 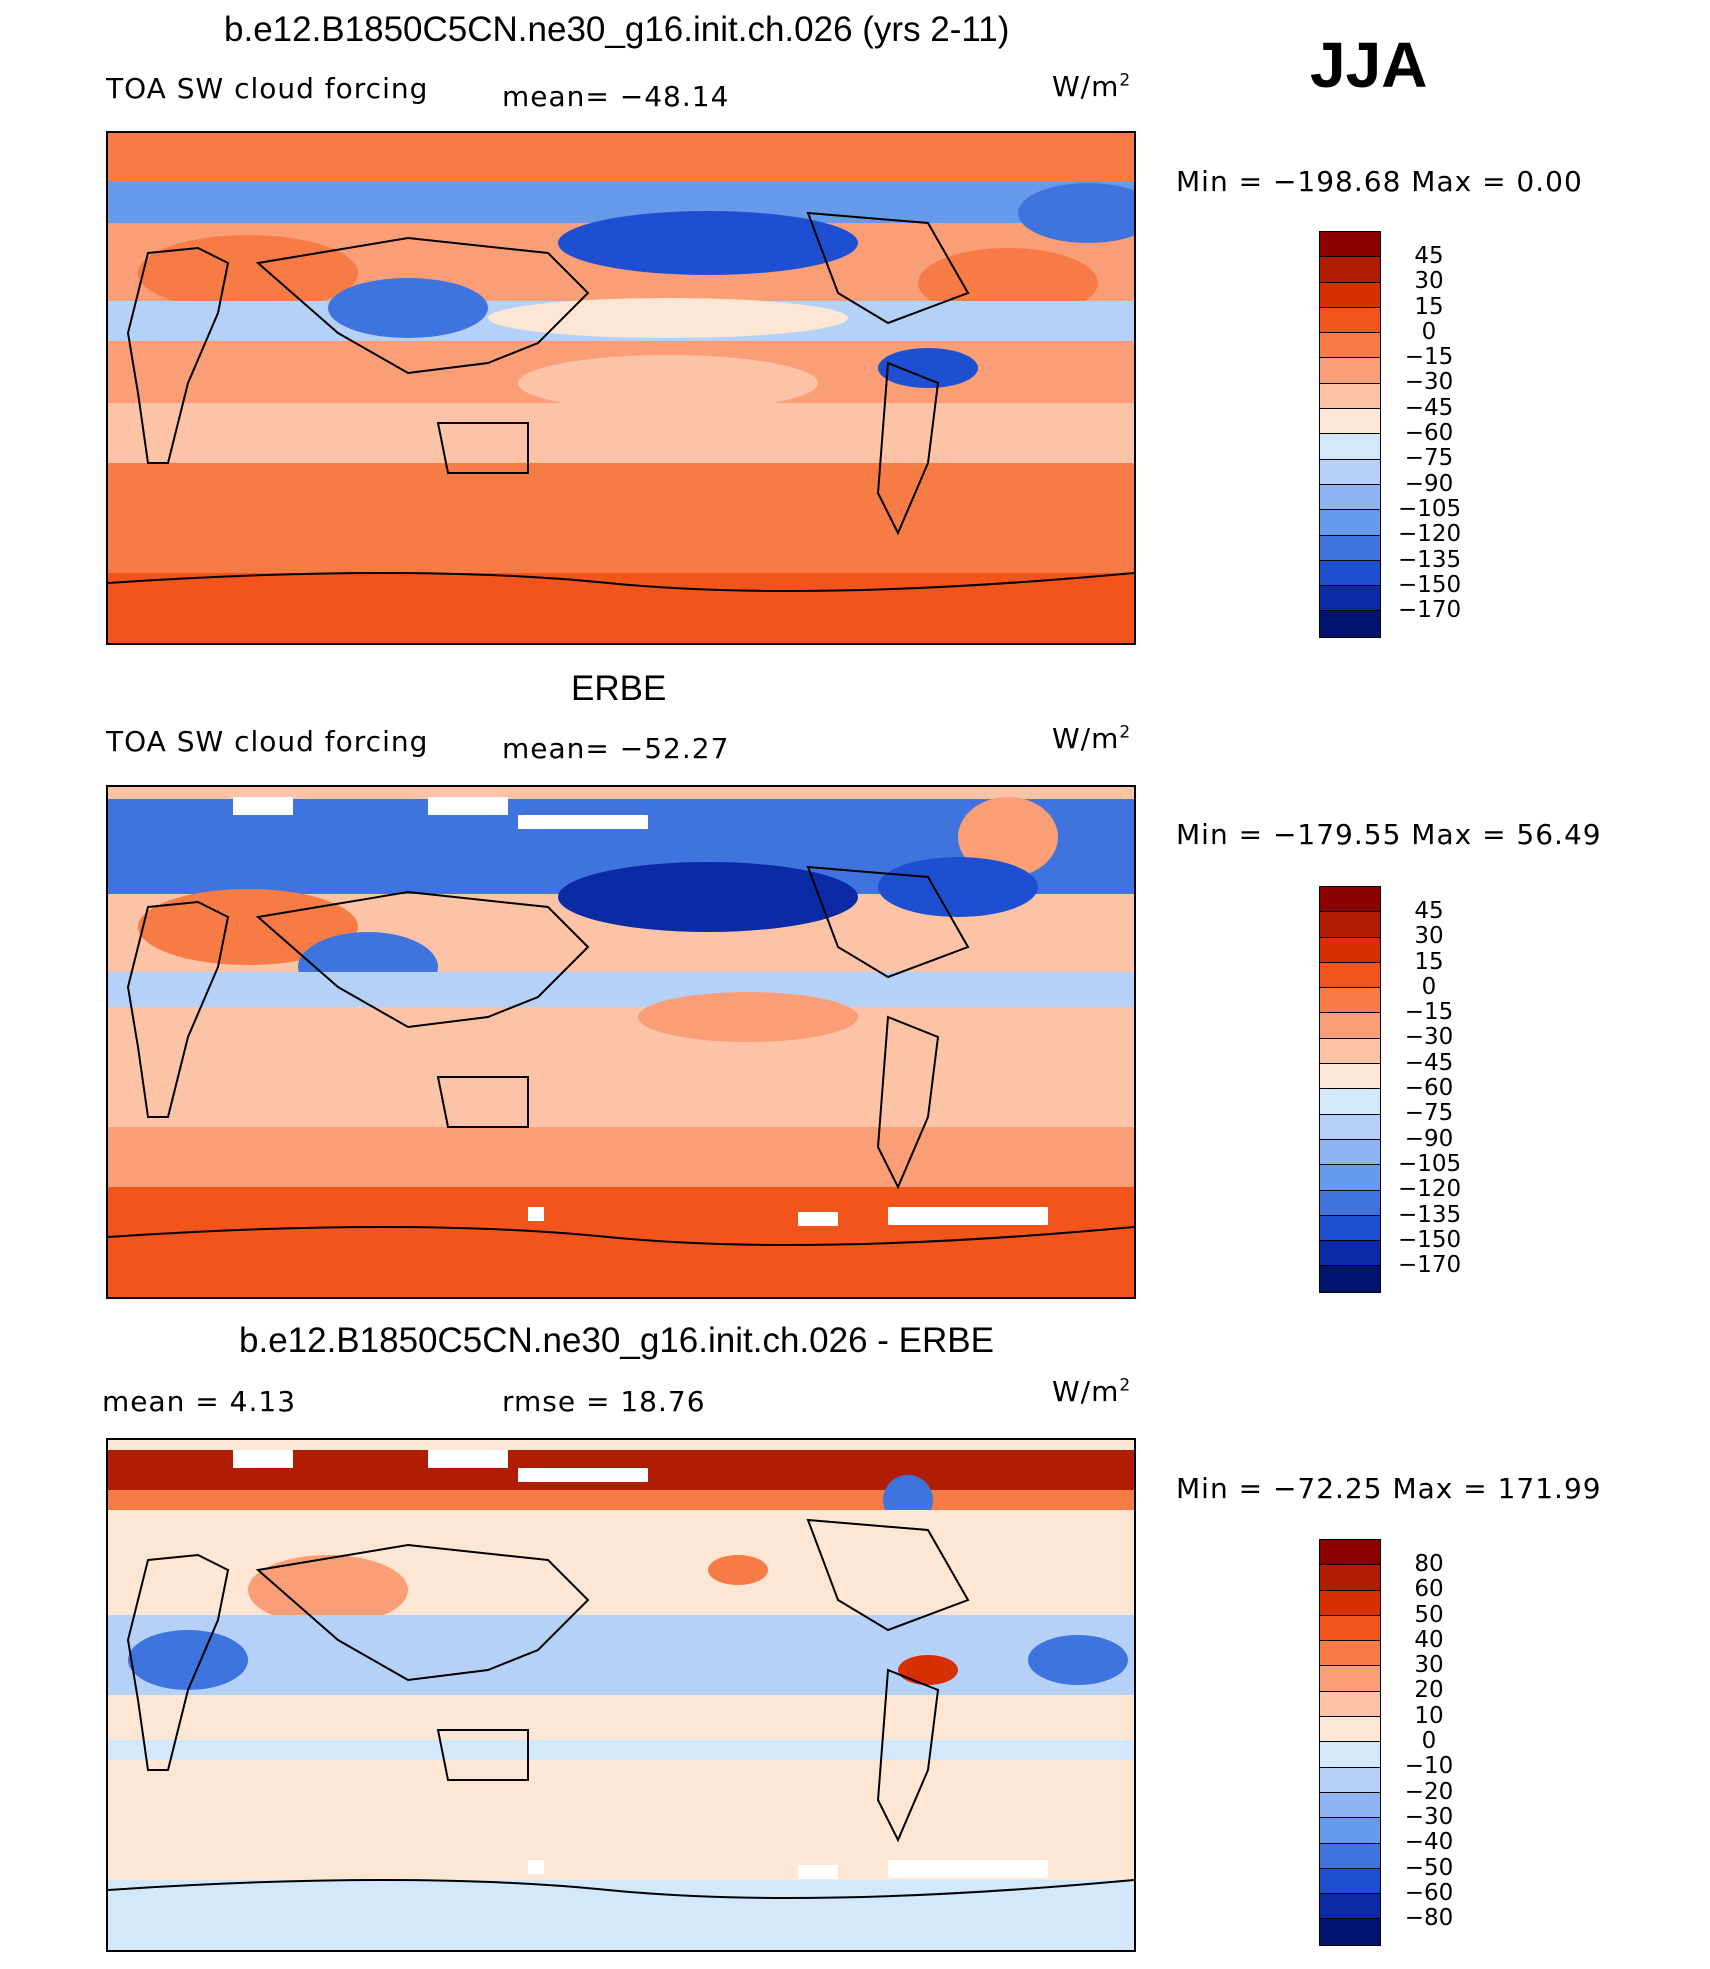 I want to click on colorbar-tick-label: −45, so click(x=1429, y=1062).